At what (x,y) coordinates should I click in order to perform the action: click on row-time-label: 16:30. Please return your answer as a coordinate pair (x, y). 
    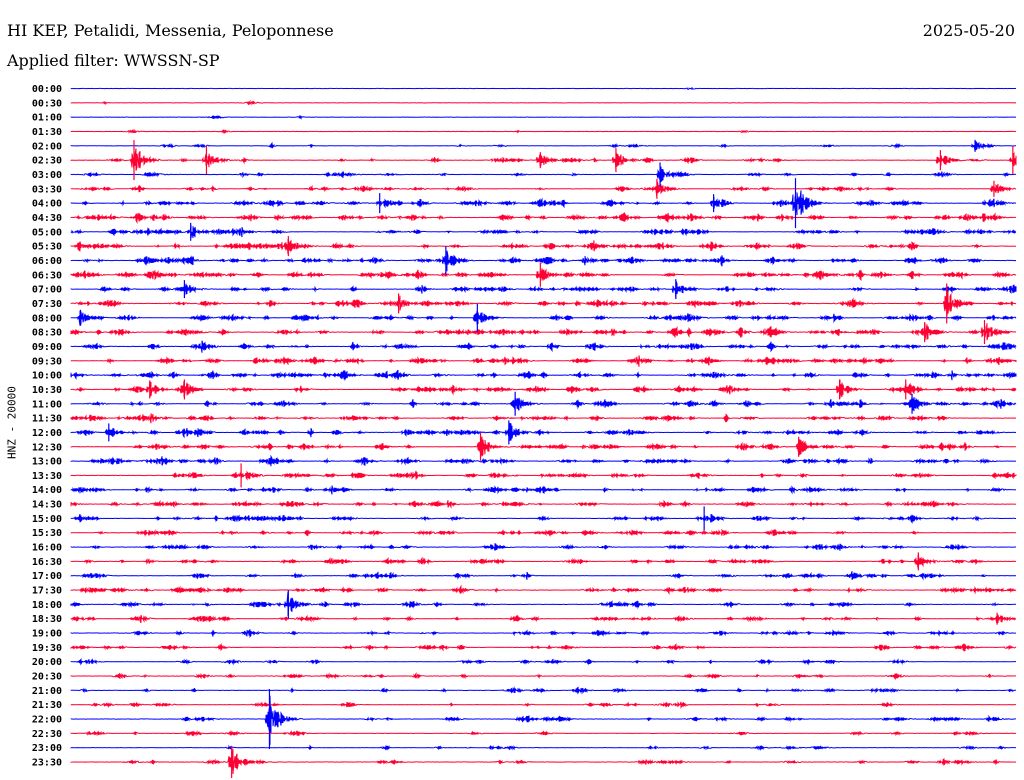
    Looking at the image, I should click on (47, 562).